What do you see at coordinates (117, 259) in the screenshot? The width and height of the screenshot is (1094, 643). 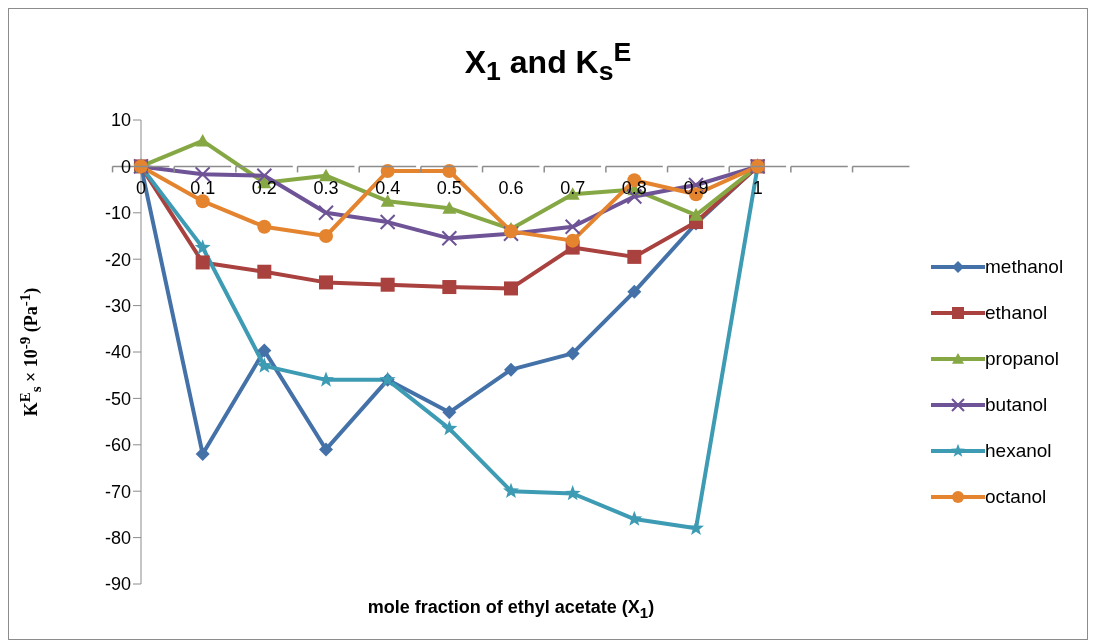 I see `y-tick-label: -20` at bounding box center [117, 259].